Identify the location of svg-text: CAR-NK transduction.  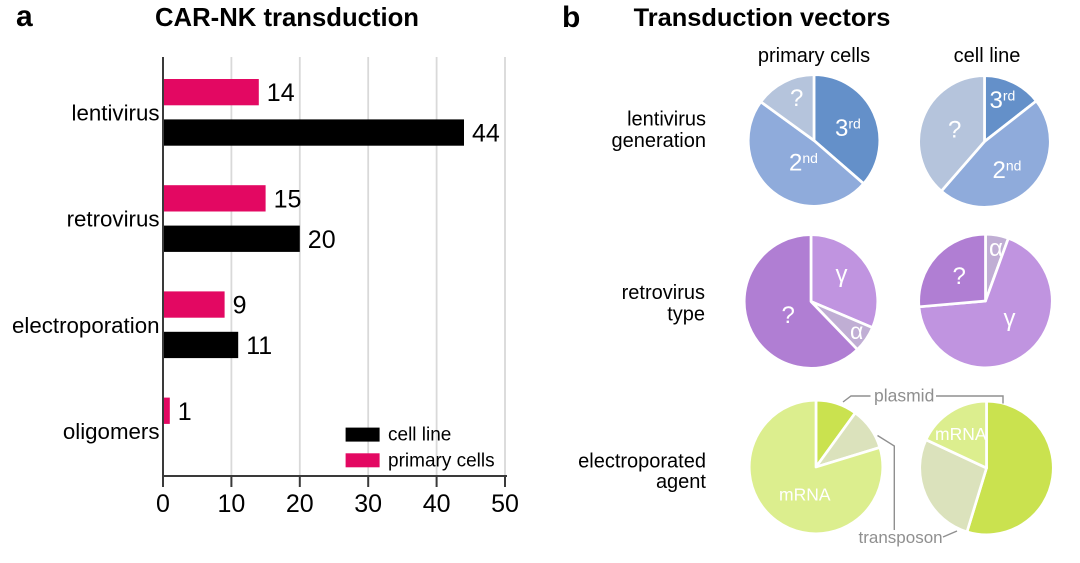
(287, 18).